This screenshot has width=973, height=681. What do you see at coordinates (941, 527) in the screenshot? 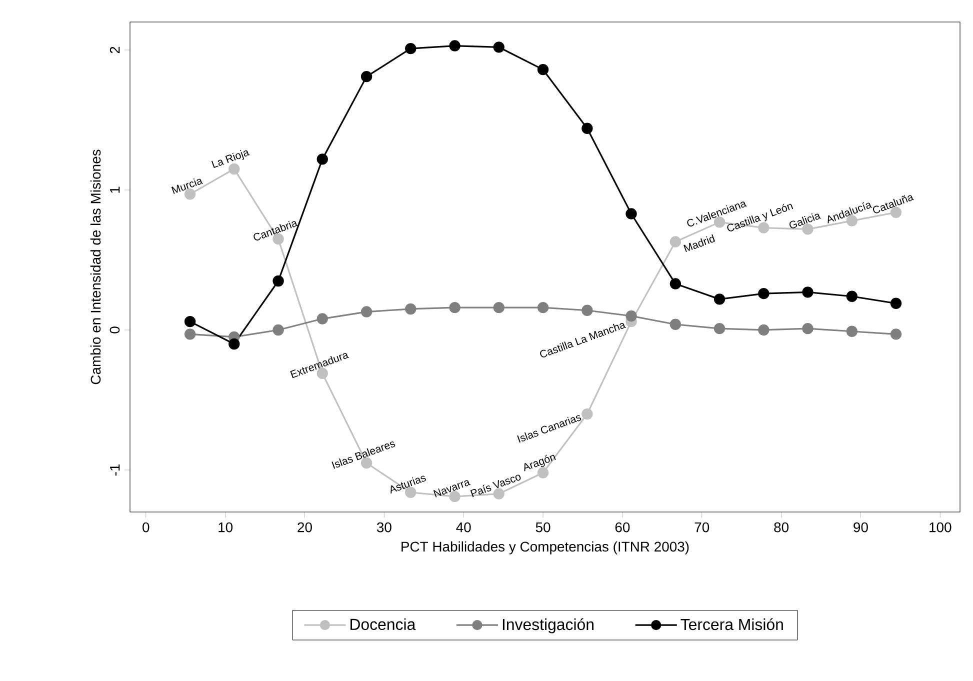
I see `x-tick-label: 100` at bounding box center [941, 527].